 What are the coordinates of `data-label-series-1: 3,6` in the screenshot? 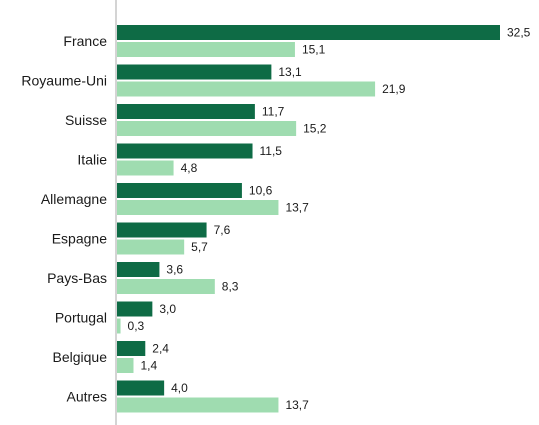 It's located at (174, 270).